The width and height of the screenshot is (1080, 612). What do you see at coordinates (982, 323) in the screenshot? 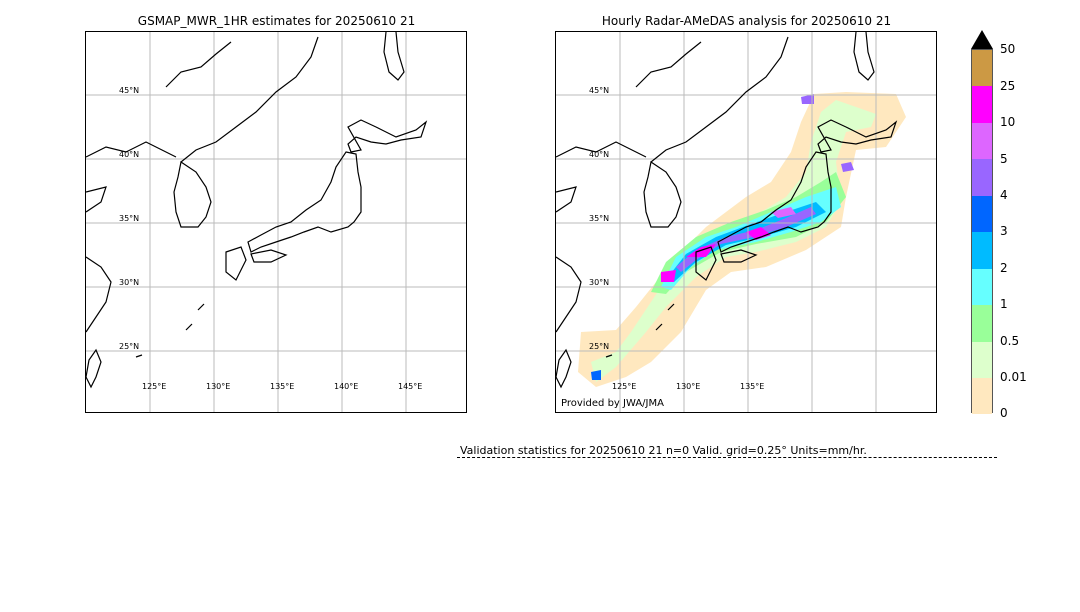
I see `colorbar-seg-0.5-1` at bounding box center [982, 323].